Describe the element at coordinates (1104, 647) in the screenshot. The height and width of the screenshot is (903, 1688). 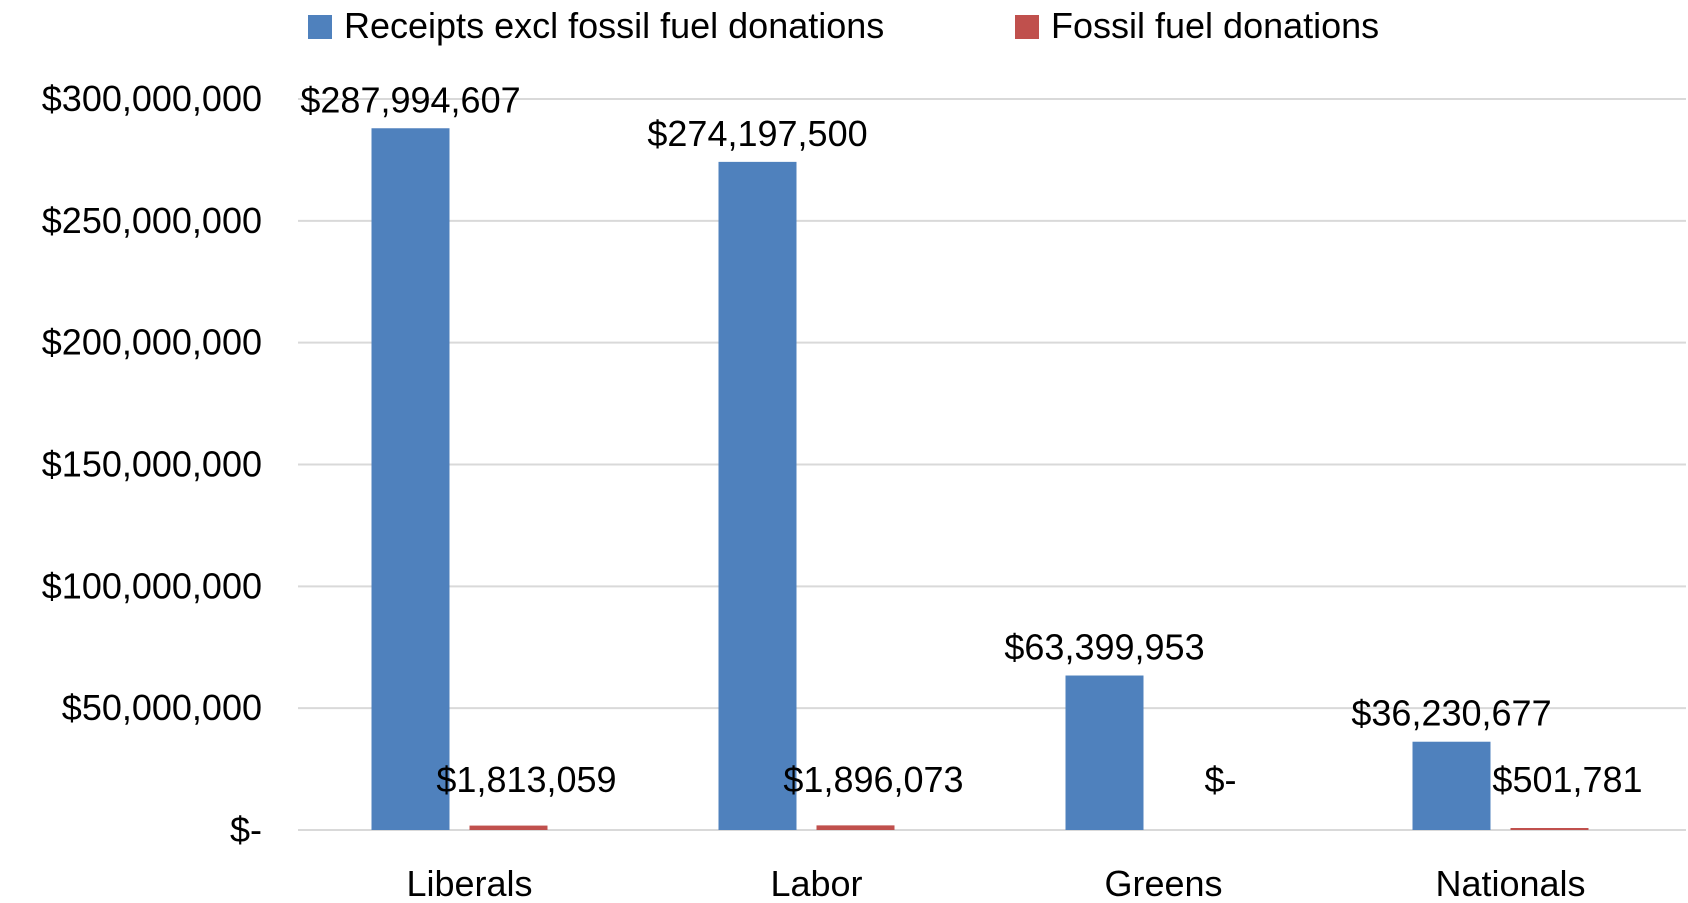
I see `data-label: $63,399,953` at that location.